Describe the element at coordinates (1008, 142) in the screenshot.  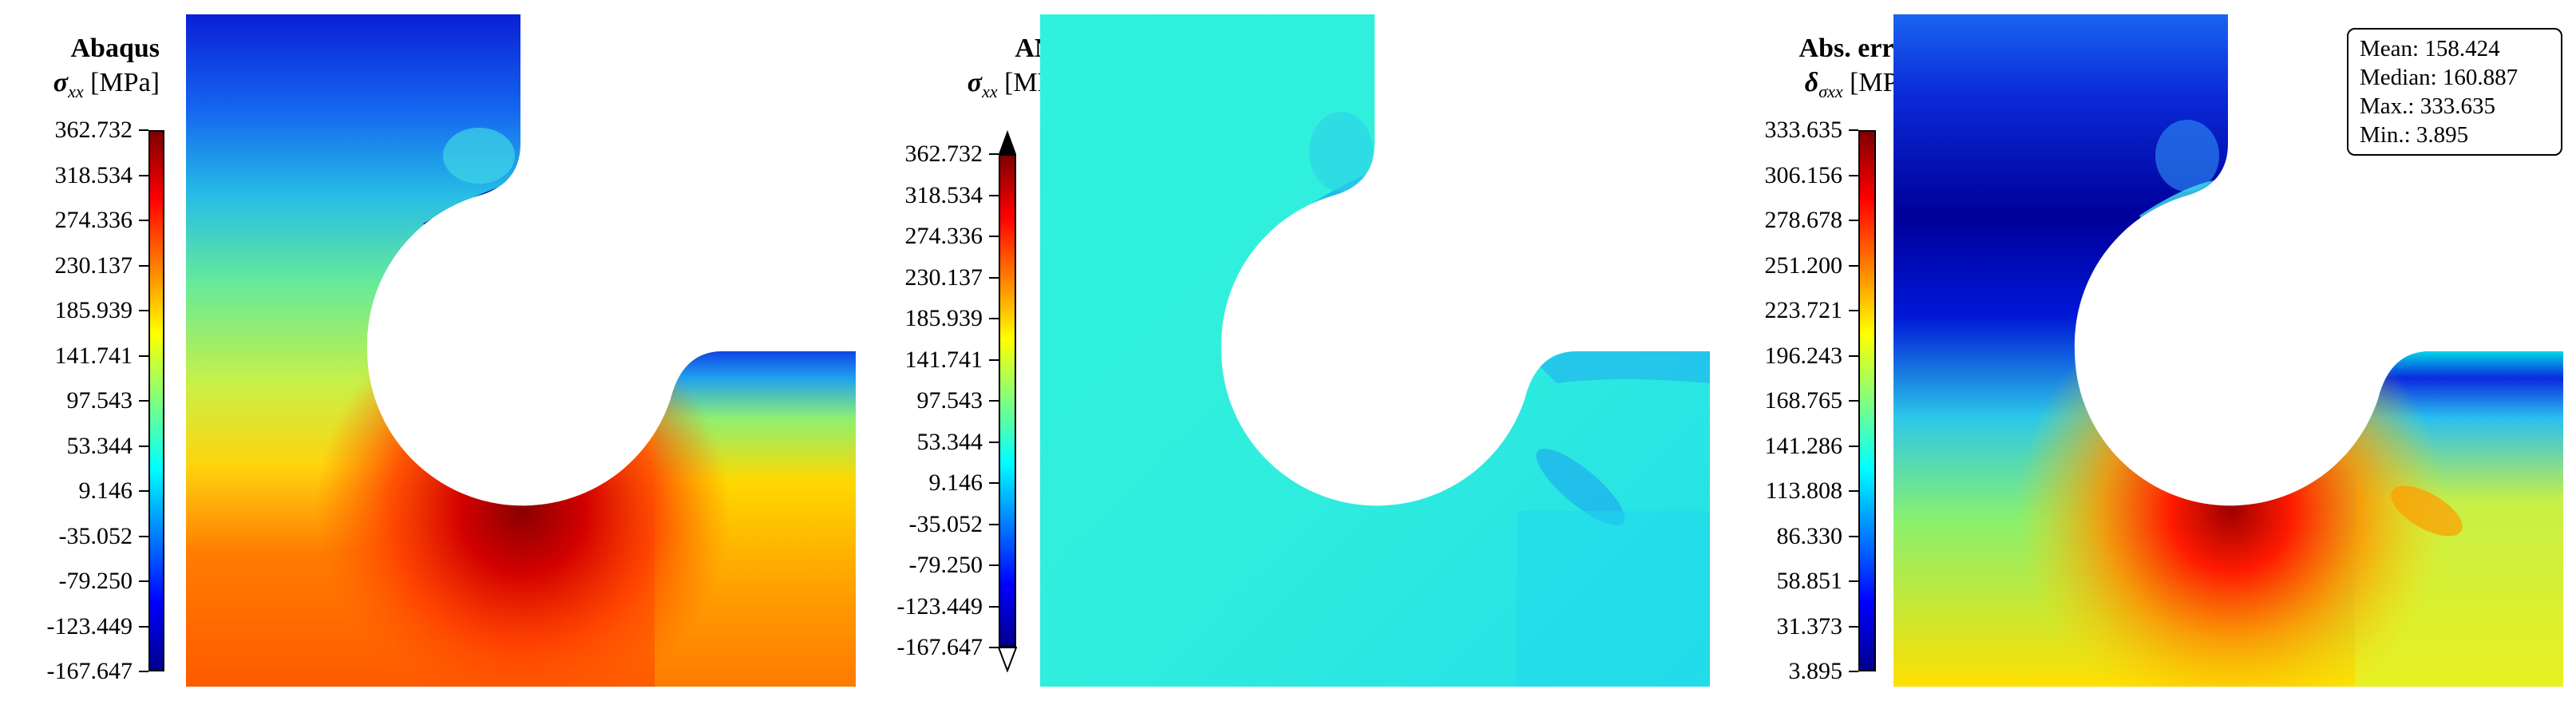
I see `colorbar-extend-top` at that location.